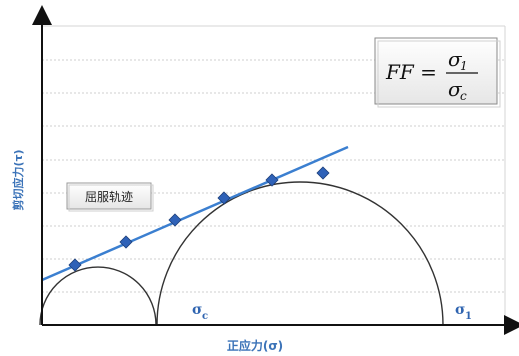 This screenshot has height=356, width=519. I want to click on equation-box: FF = σ 1 σ c, so click(437, 72).